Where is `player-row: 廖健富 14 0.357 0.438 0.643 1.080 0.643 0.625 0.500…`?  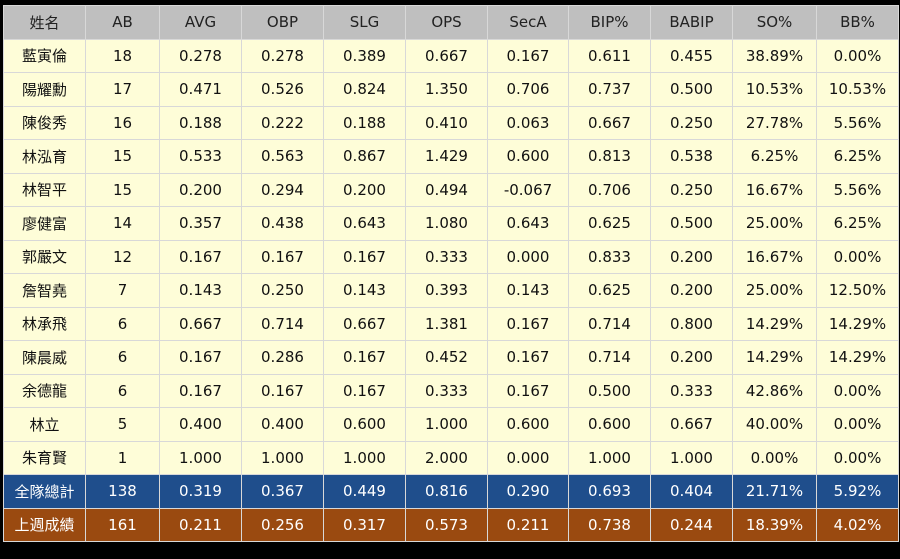 player-row: 廖健富 14 0.357 0.438 0.643 1.080 0.643 0.625 0.500… is located at coordinates (451, 223).